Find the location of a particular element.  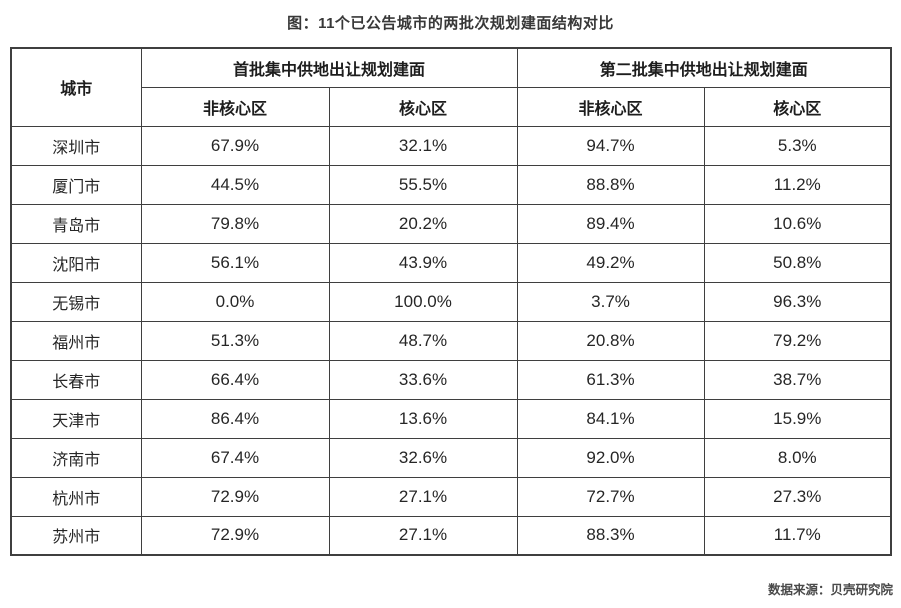

value-cell: 100.0% is located at coordinates (423, 301).